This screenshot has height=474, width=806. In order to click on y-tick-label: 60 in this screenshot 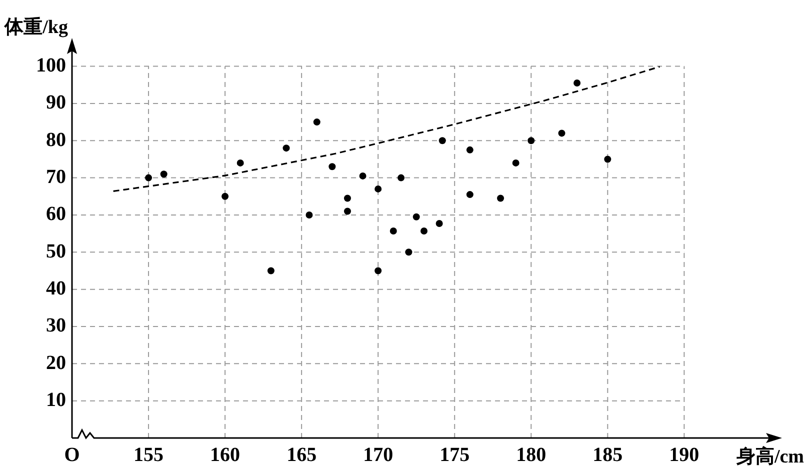, I will do `click(56, 214)`.